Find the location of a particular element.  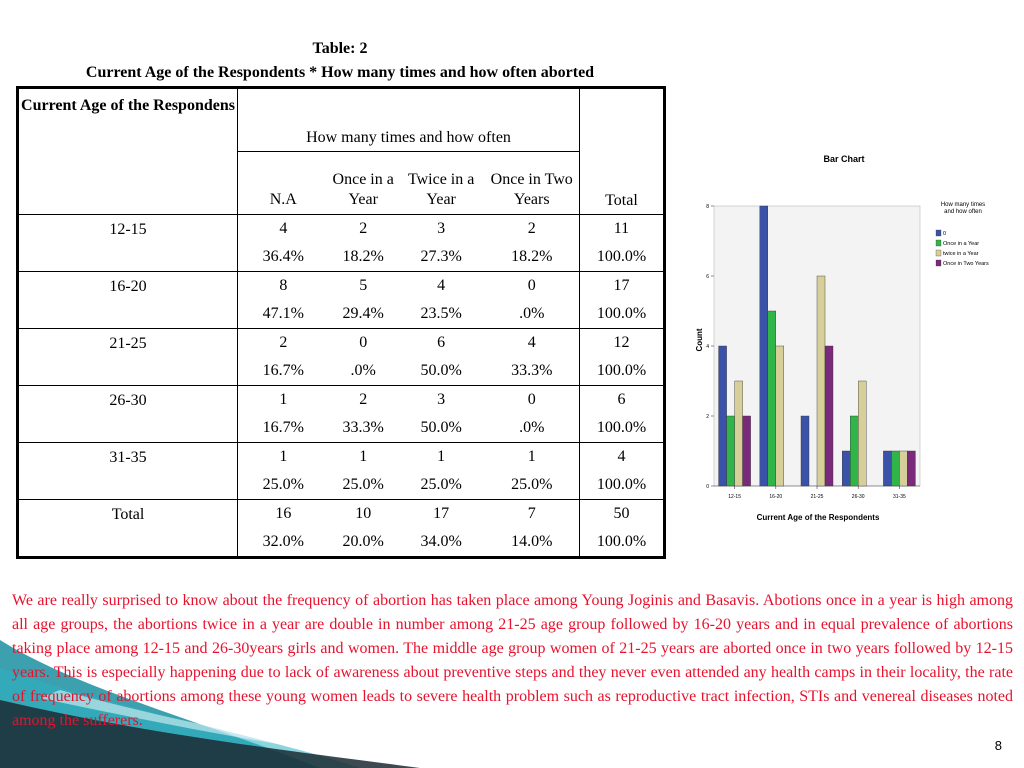

y-tick-label: 0 is located at coordinates (707, 487).